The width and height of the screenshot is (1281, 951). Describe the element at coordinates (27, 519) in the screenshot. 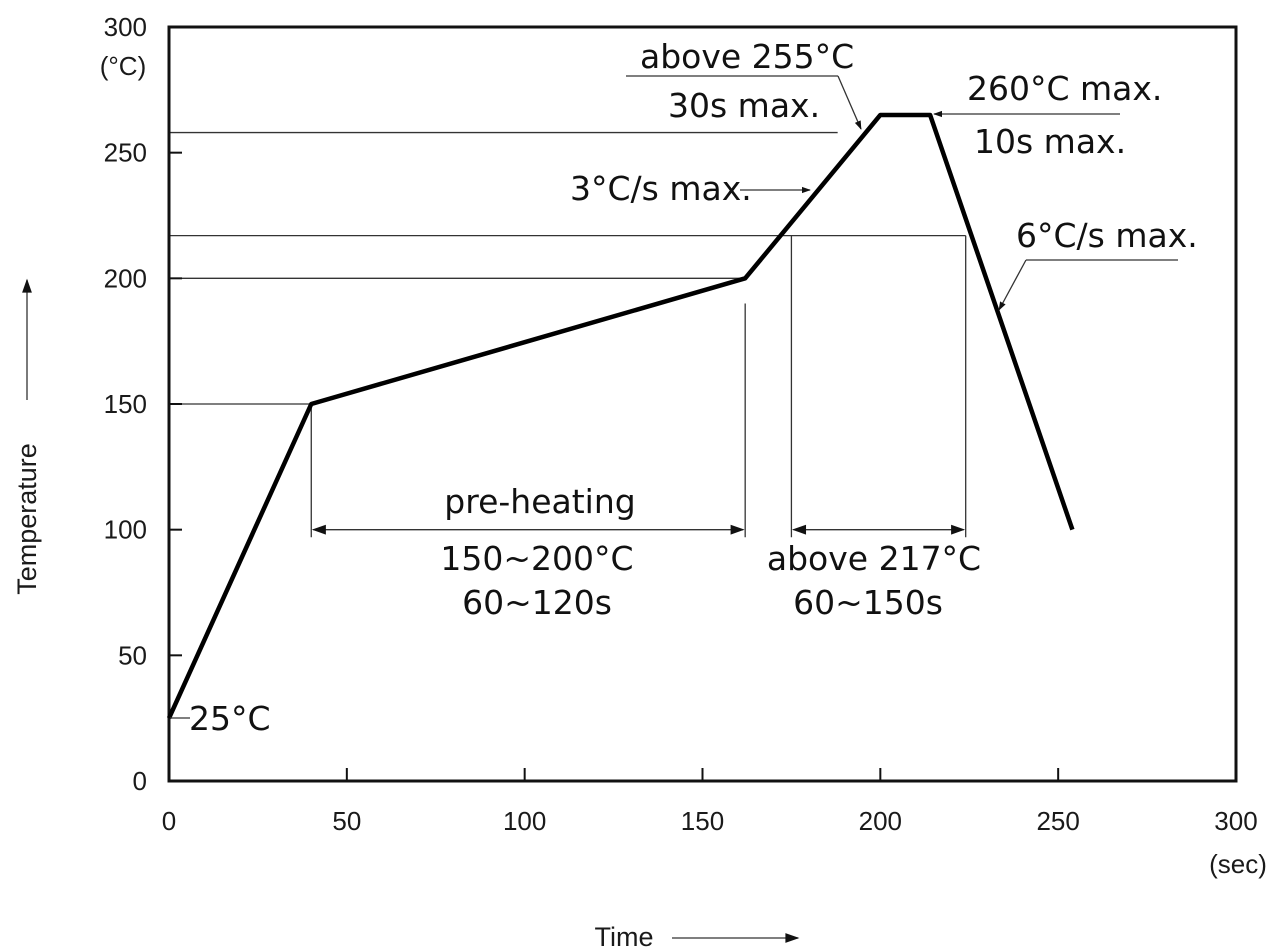

I see `y-axis-title: Temperature` at that location.